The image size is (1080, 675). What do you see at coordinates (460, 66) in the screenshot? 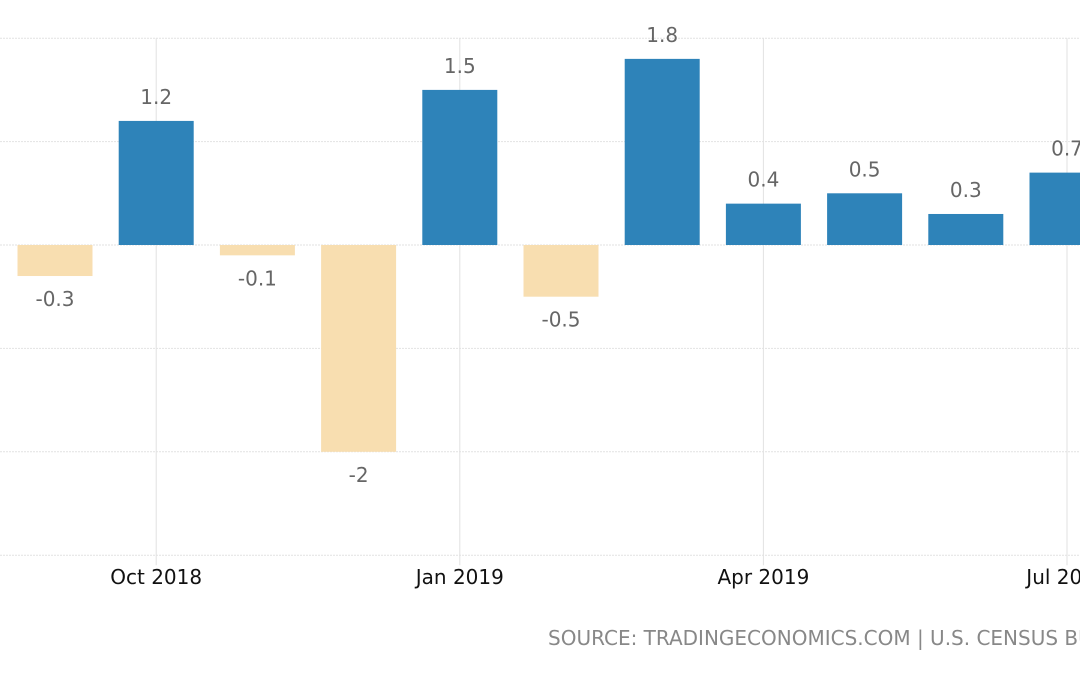
I see `data-label: 1.5` at bounding box center [460, 66].